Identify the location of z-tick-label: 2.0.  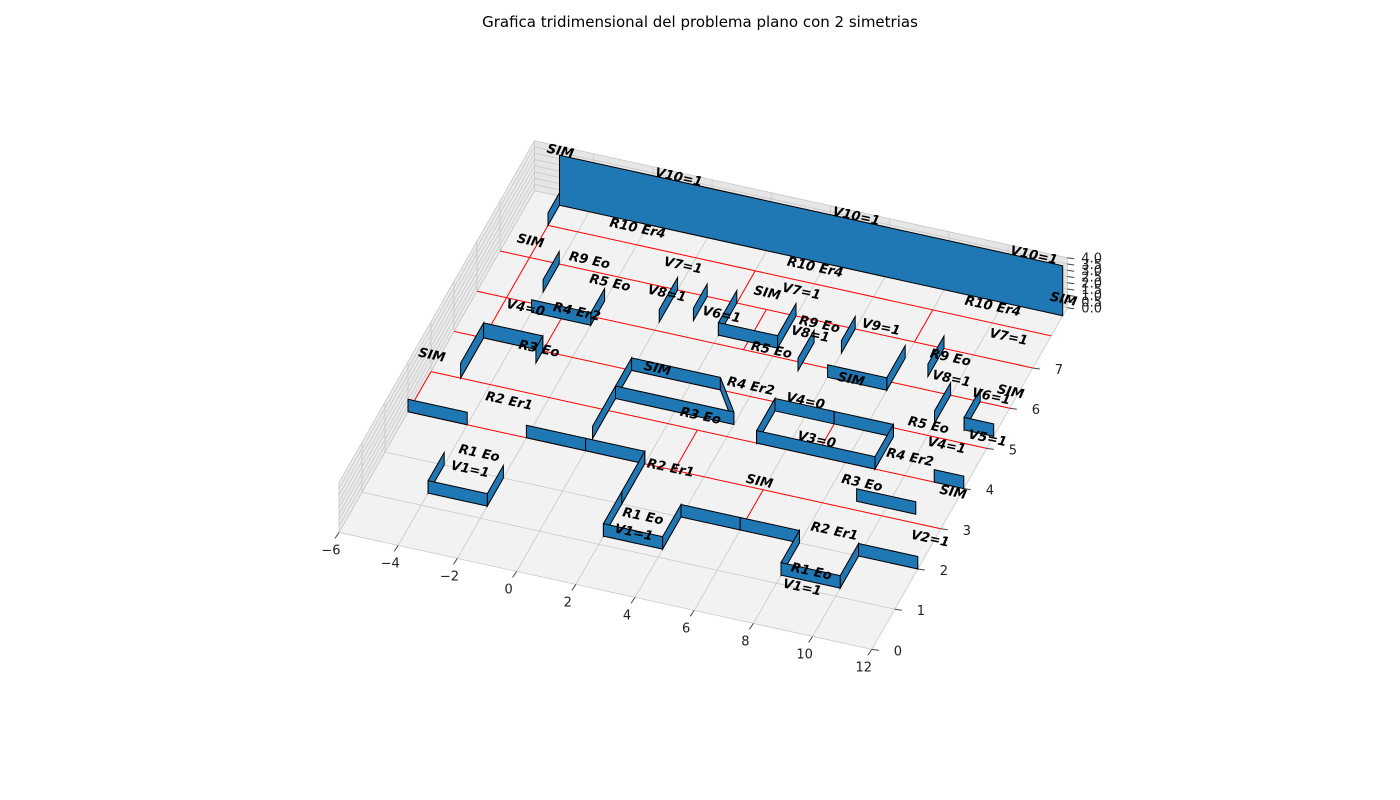
(1091, 284).